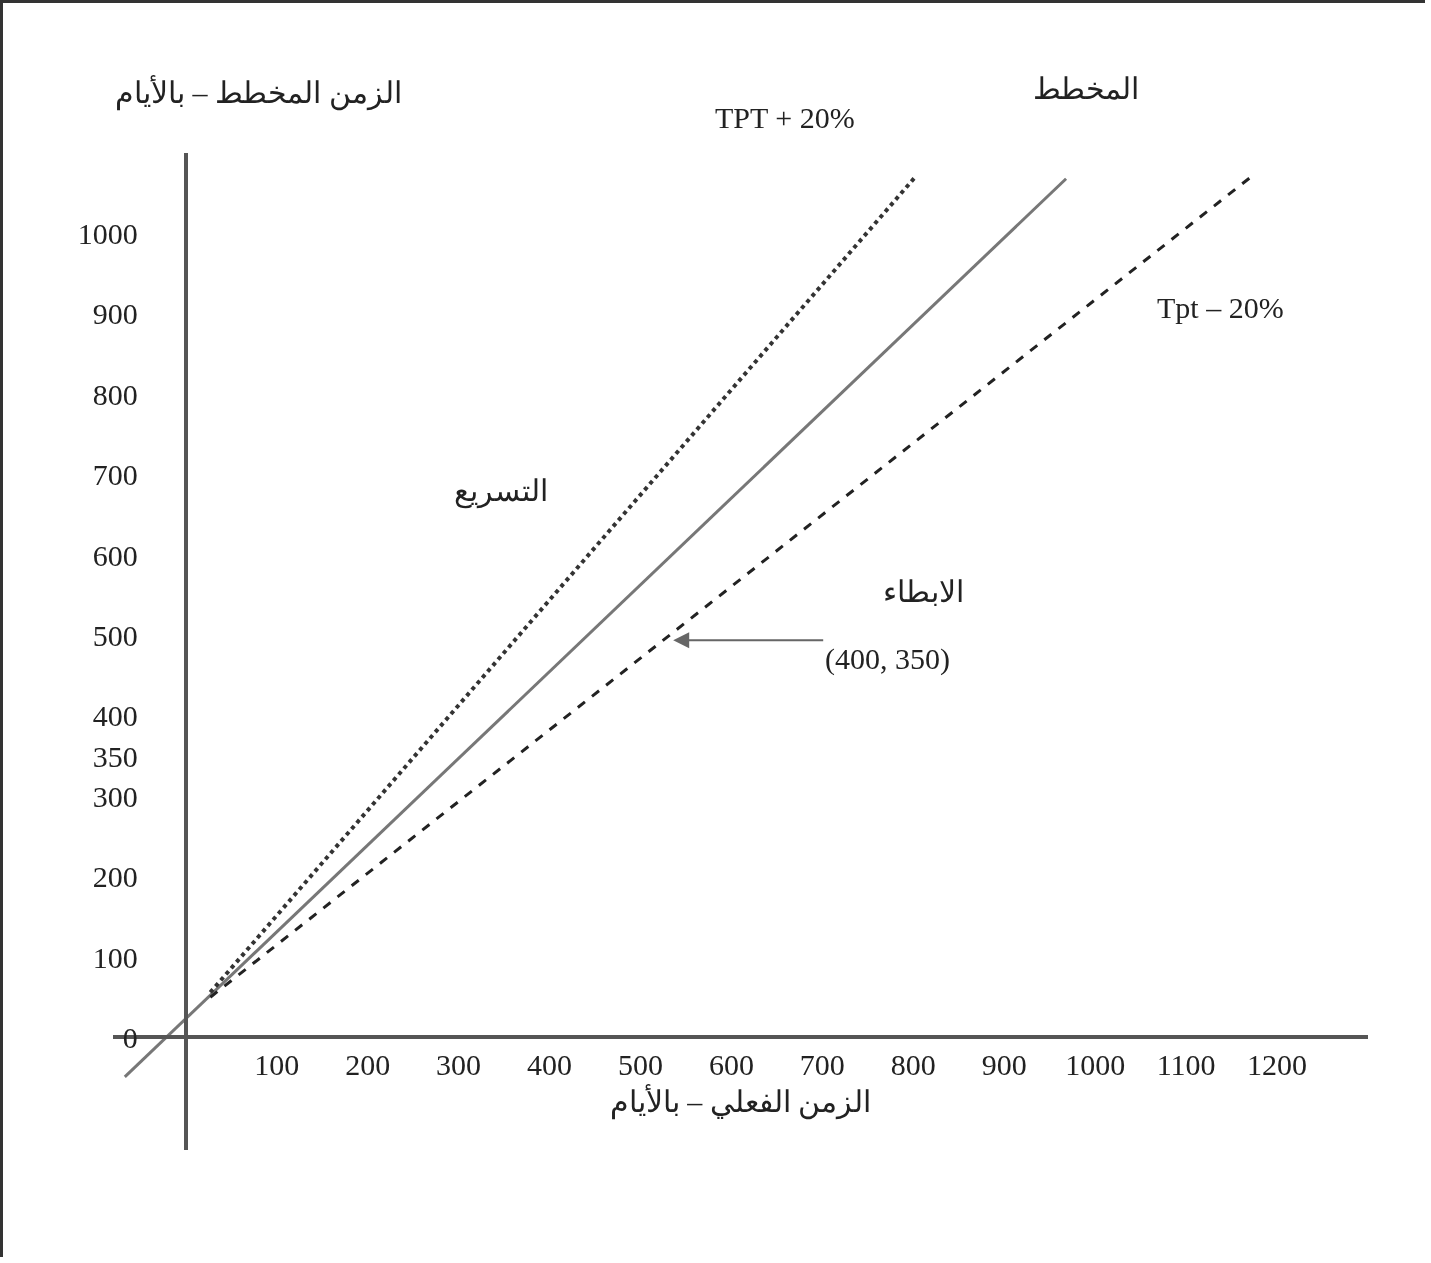  What do you see at coordinates (115, 756) in the screenshot?
I see `y-tick-label: 350` at bounding box center [115, 756].